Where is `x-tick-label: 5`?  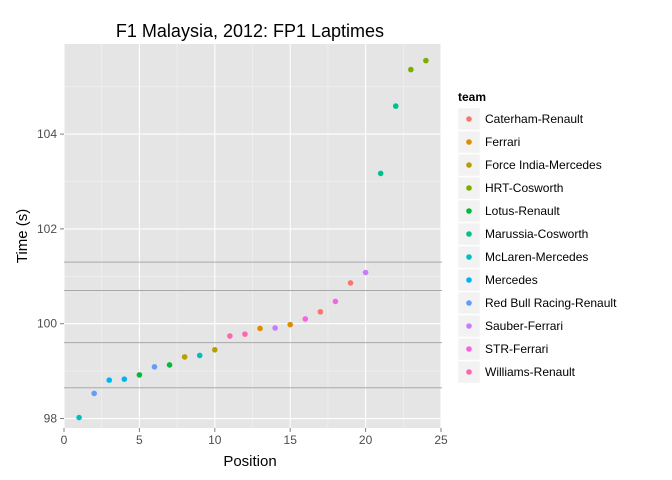 x-tick-label: 5 is located at coordinates (139, 440).